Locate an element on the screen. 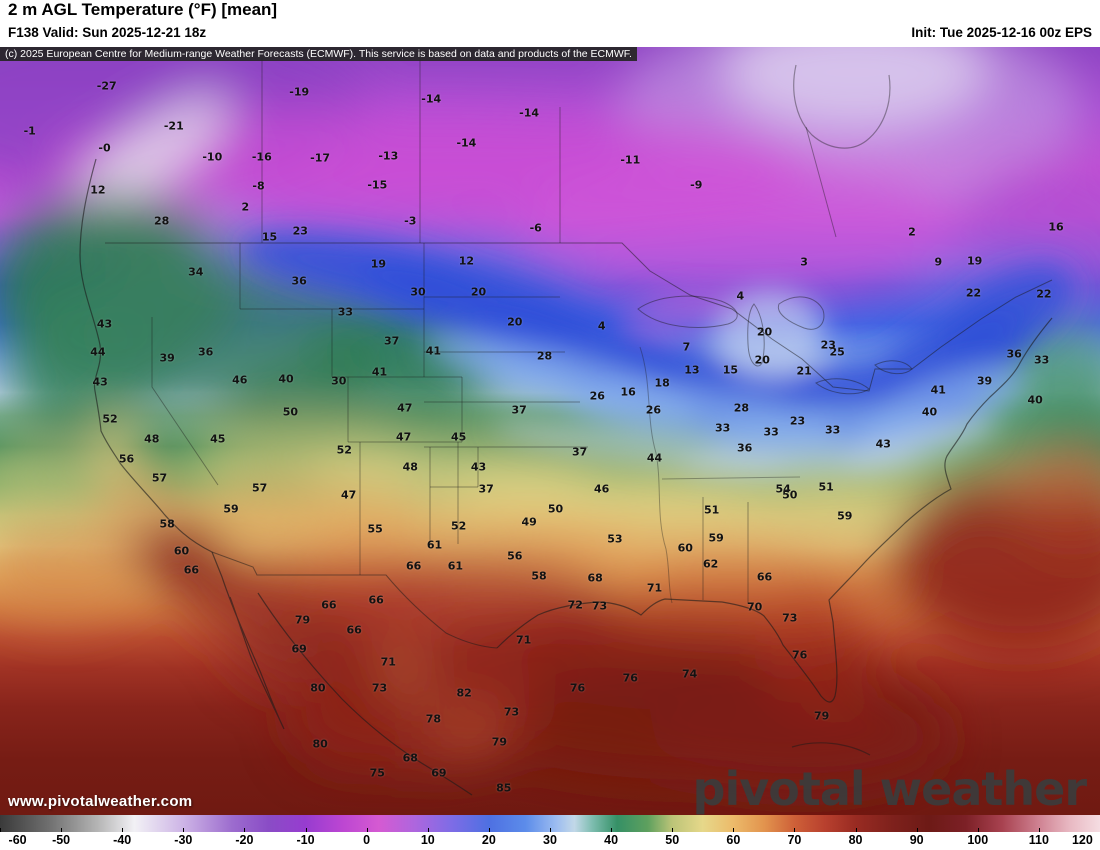 This screenshot has width=1100, height=850. colorbar-tick-label: -40 is located at coordinates (122, 840).